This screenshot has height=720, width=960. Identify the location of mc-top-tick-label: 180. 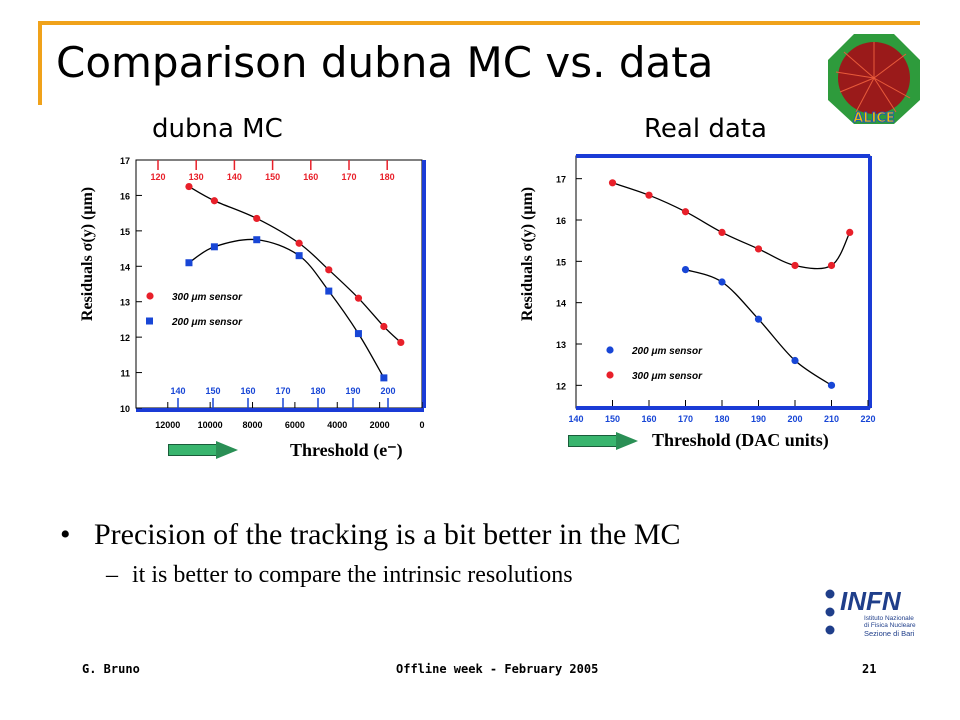
(387, 177).